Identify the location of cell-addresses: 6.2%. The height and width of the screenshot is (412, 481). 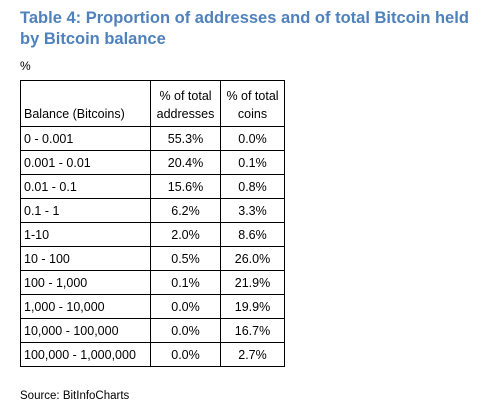
(185, 210).